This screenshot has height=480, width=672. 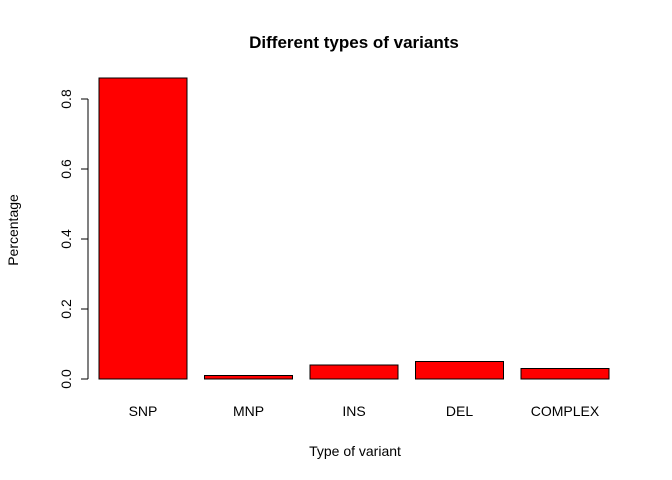 What do you see at coordinates (459, 411) in the screenshot?
I see `x-tick-label: DEL` at bounding box center [459, 411].